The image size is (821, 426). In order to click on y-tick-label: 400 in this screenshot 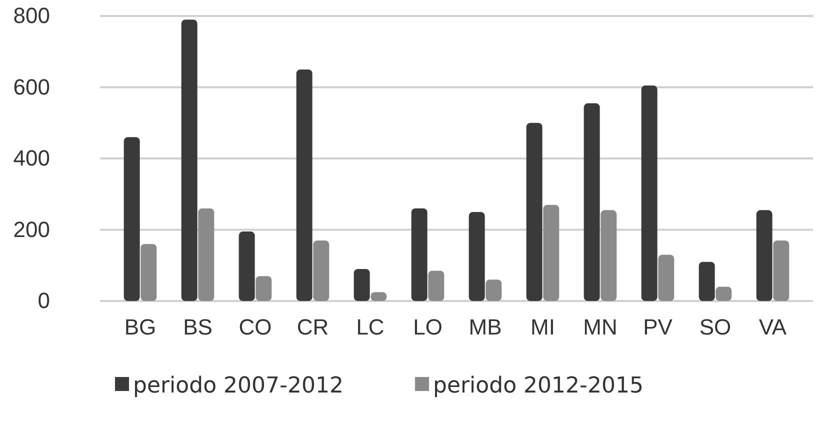, I will do `click(31, 158)`.